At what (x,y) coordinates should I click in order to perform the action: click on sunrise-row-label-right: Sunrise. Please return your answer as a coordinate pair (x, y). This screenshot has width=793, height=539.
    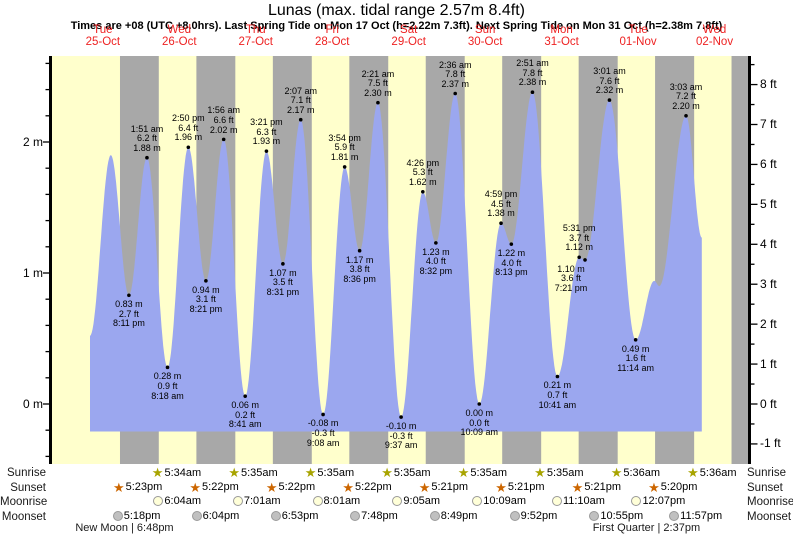
    Looking at the image, I should click on (766, 473).